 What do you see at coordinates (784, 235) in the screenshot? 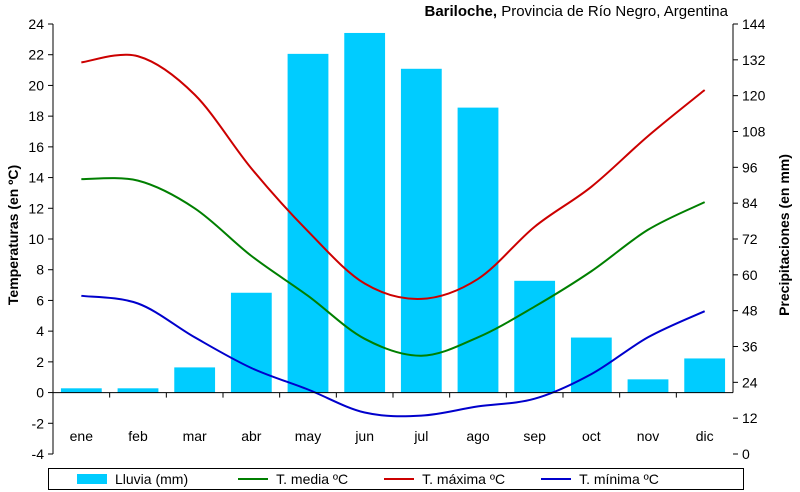
I see `y-axis-label-right: Precipitaciones (en mm)` at bounding box center [784, 235].